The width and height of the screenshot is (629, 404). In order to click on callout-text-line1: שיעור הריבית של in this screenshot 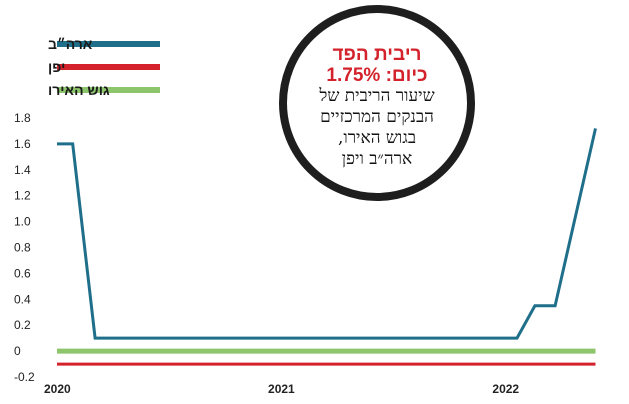, I will do `click(377, 96)`.